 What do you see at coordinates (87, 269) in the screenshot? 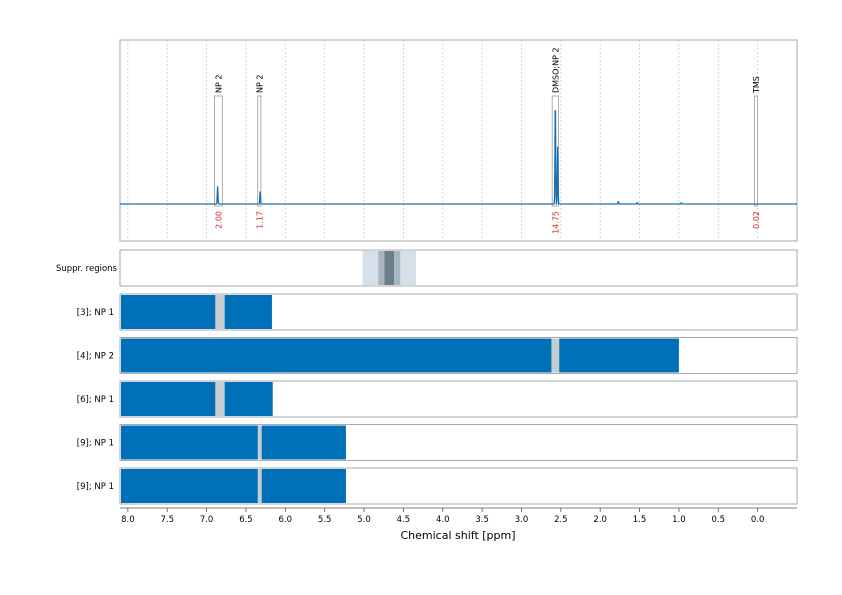
I see `suppression-label: Suppr. regions` at bounding box center [87, 269].